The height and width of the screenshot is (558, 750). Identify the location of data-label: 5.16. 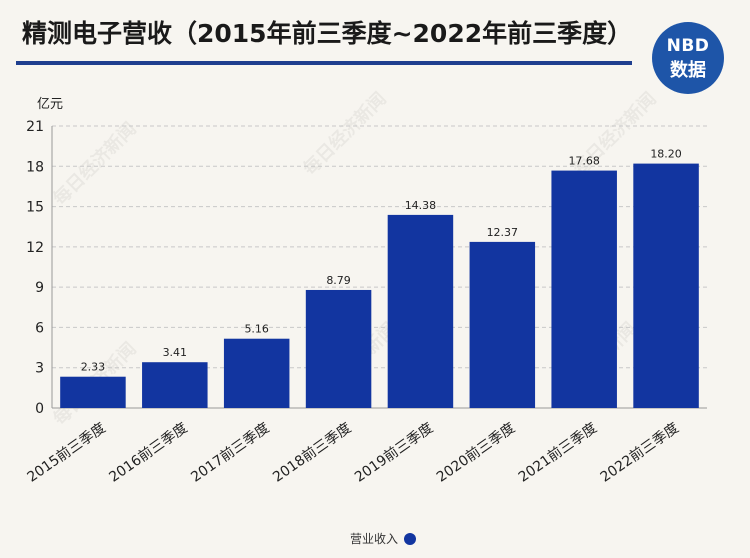
(256, 329).